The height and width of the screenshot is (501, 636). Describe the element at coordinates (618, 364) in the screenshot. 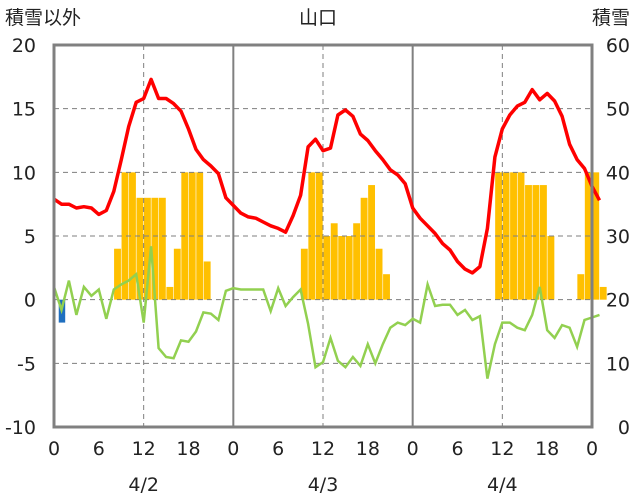

I see `y-right-tick-label: 10` at that location.